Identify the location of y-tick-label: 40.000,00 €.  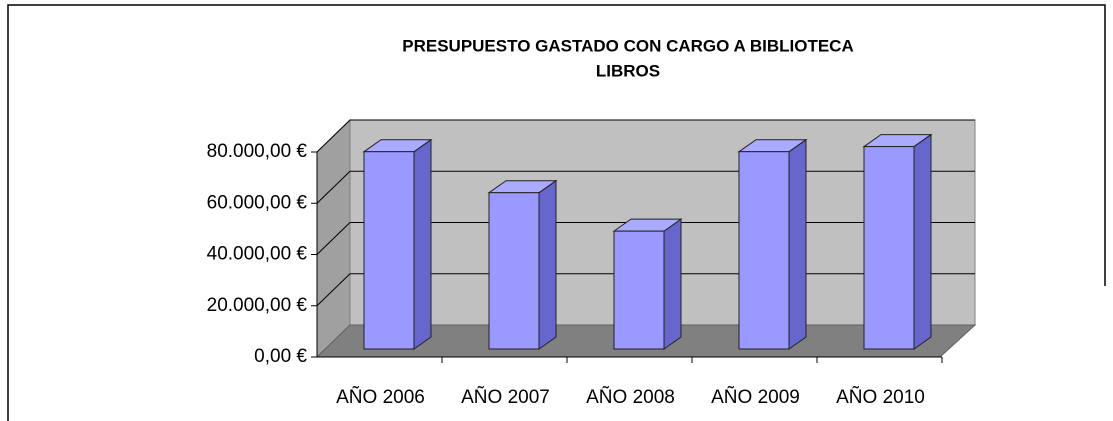
(257, 254).